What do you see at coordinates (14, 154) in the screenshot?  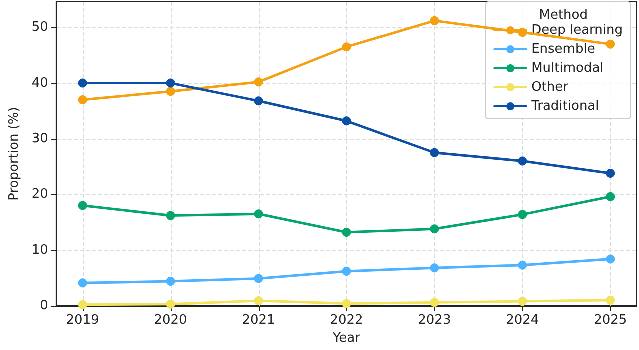 I see `y-axis-title: Proportion (%)` at bounding box center [14, 154].